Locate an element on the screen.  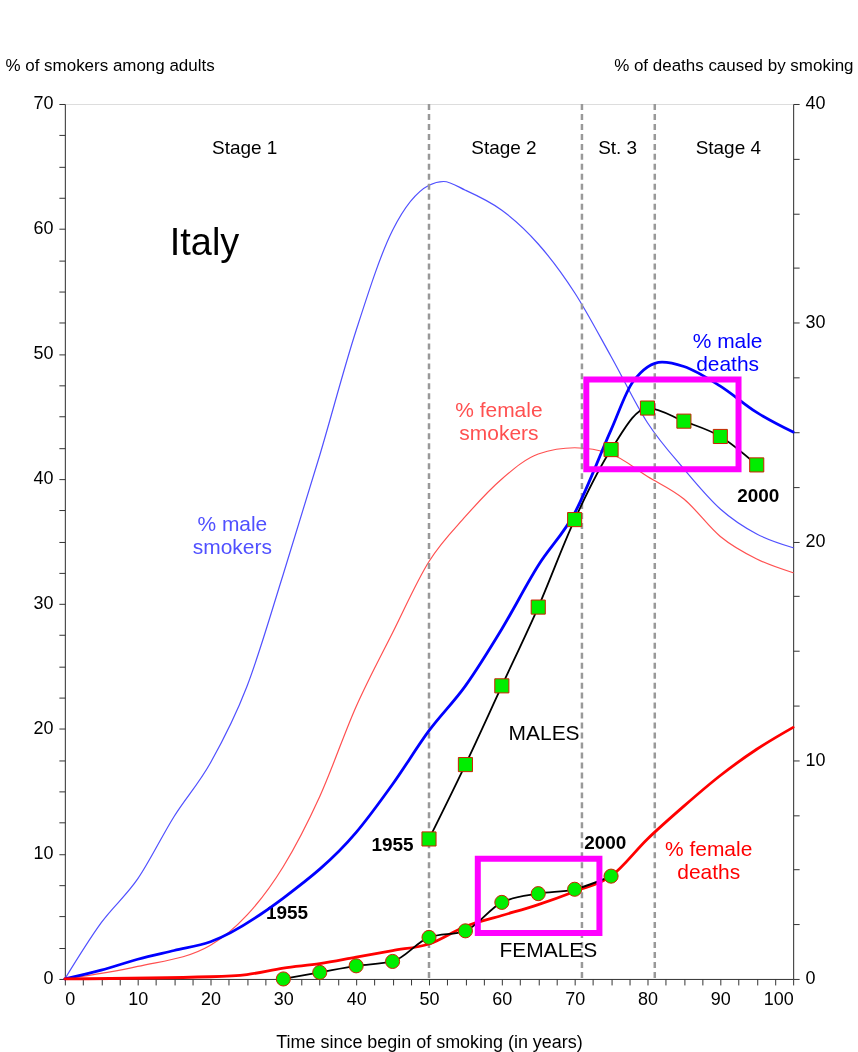
y-tick-label: 40 is located at coordinates (43, 478).